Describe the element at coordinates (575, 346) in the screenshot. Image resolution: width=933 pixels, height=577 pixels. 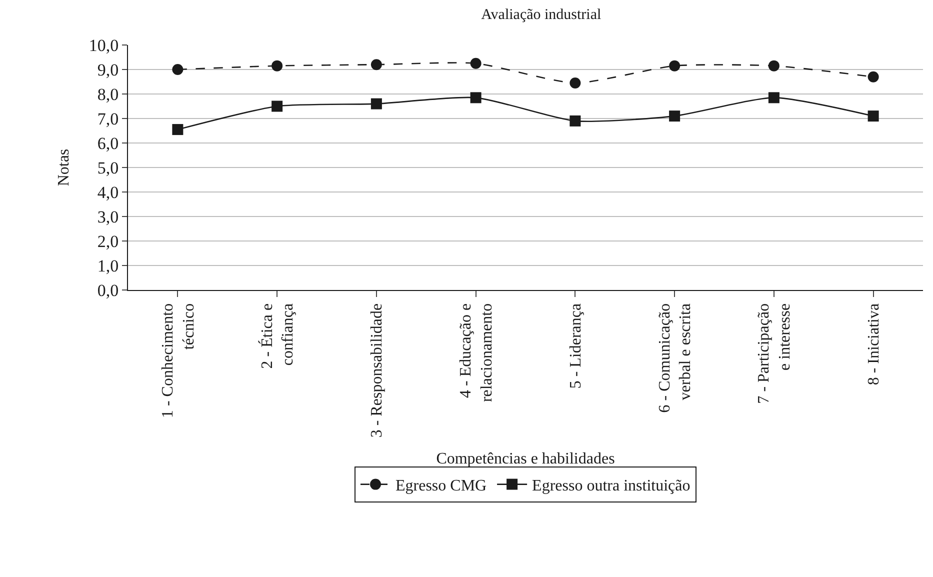
I see `x-tick-label: 5 - Liderança` at that location.